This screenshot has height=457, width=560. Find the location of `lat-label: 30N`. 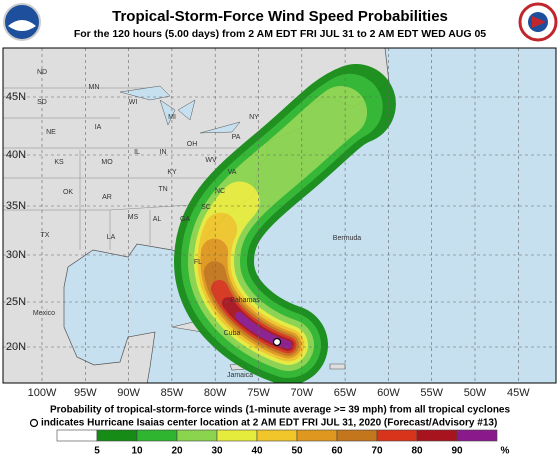

lat-label: 30N is located at coordinates (16, 255).